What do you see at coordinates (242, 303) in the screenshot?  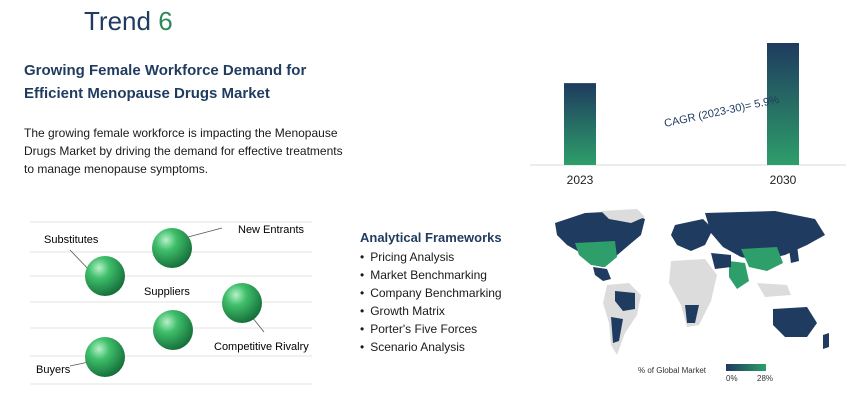 I see `competitive-rivalry-sphere` at bounding box center [242, 303].